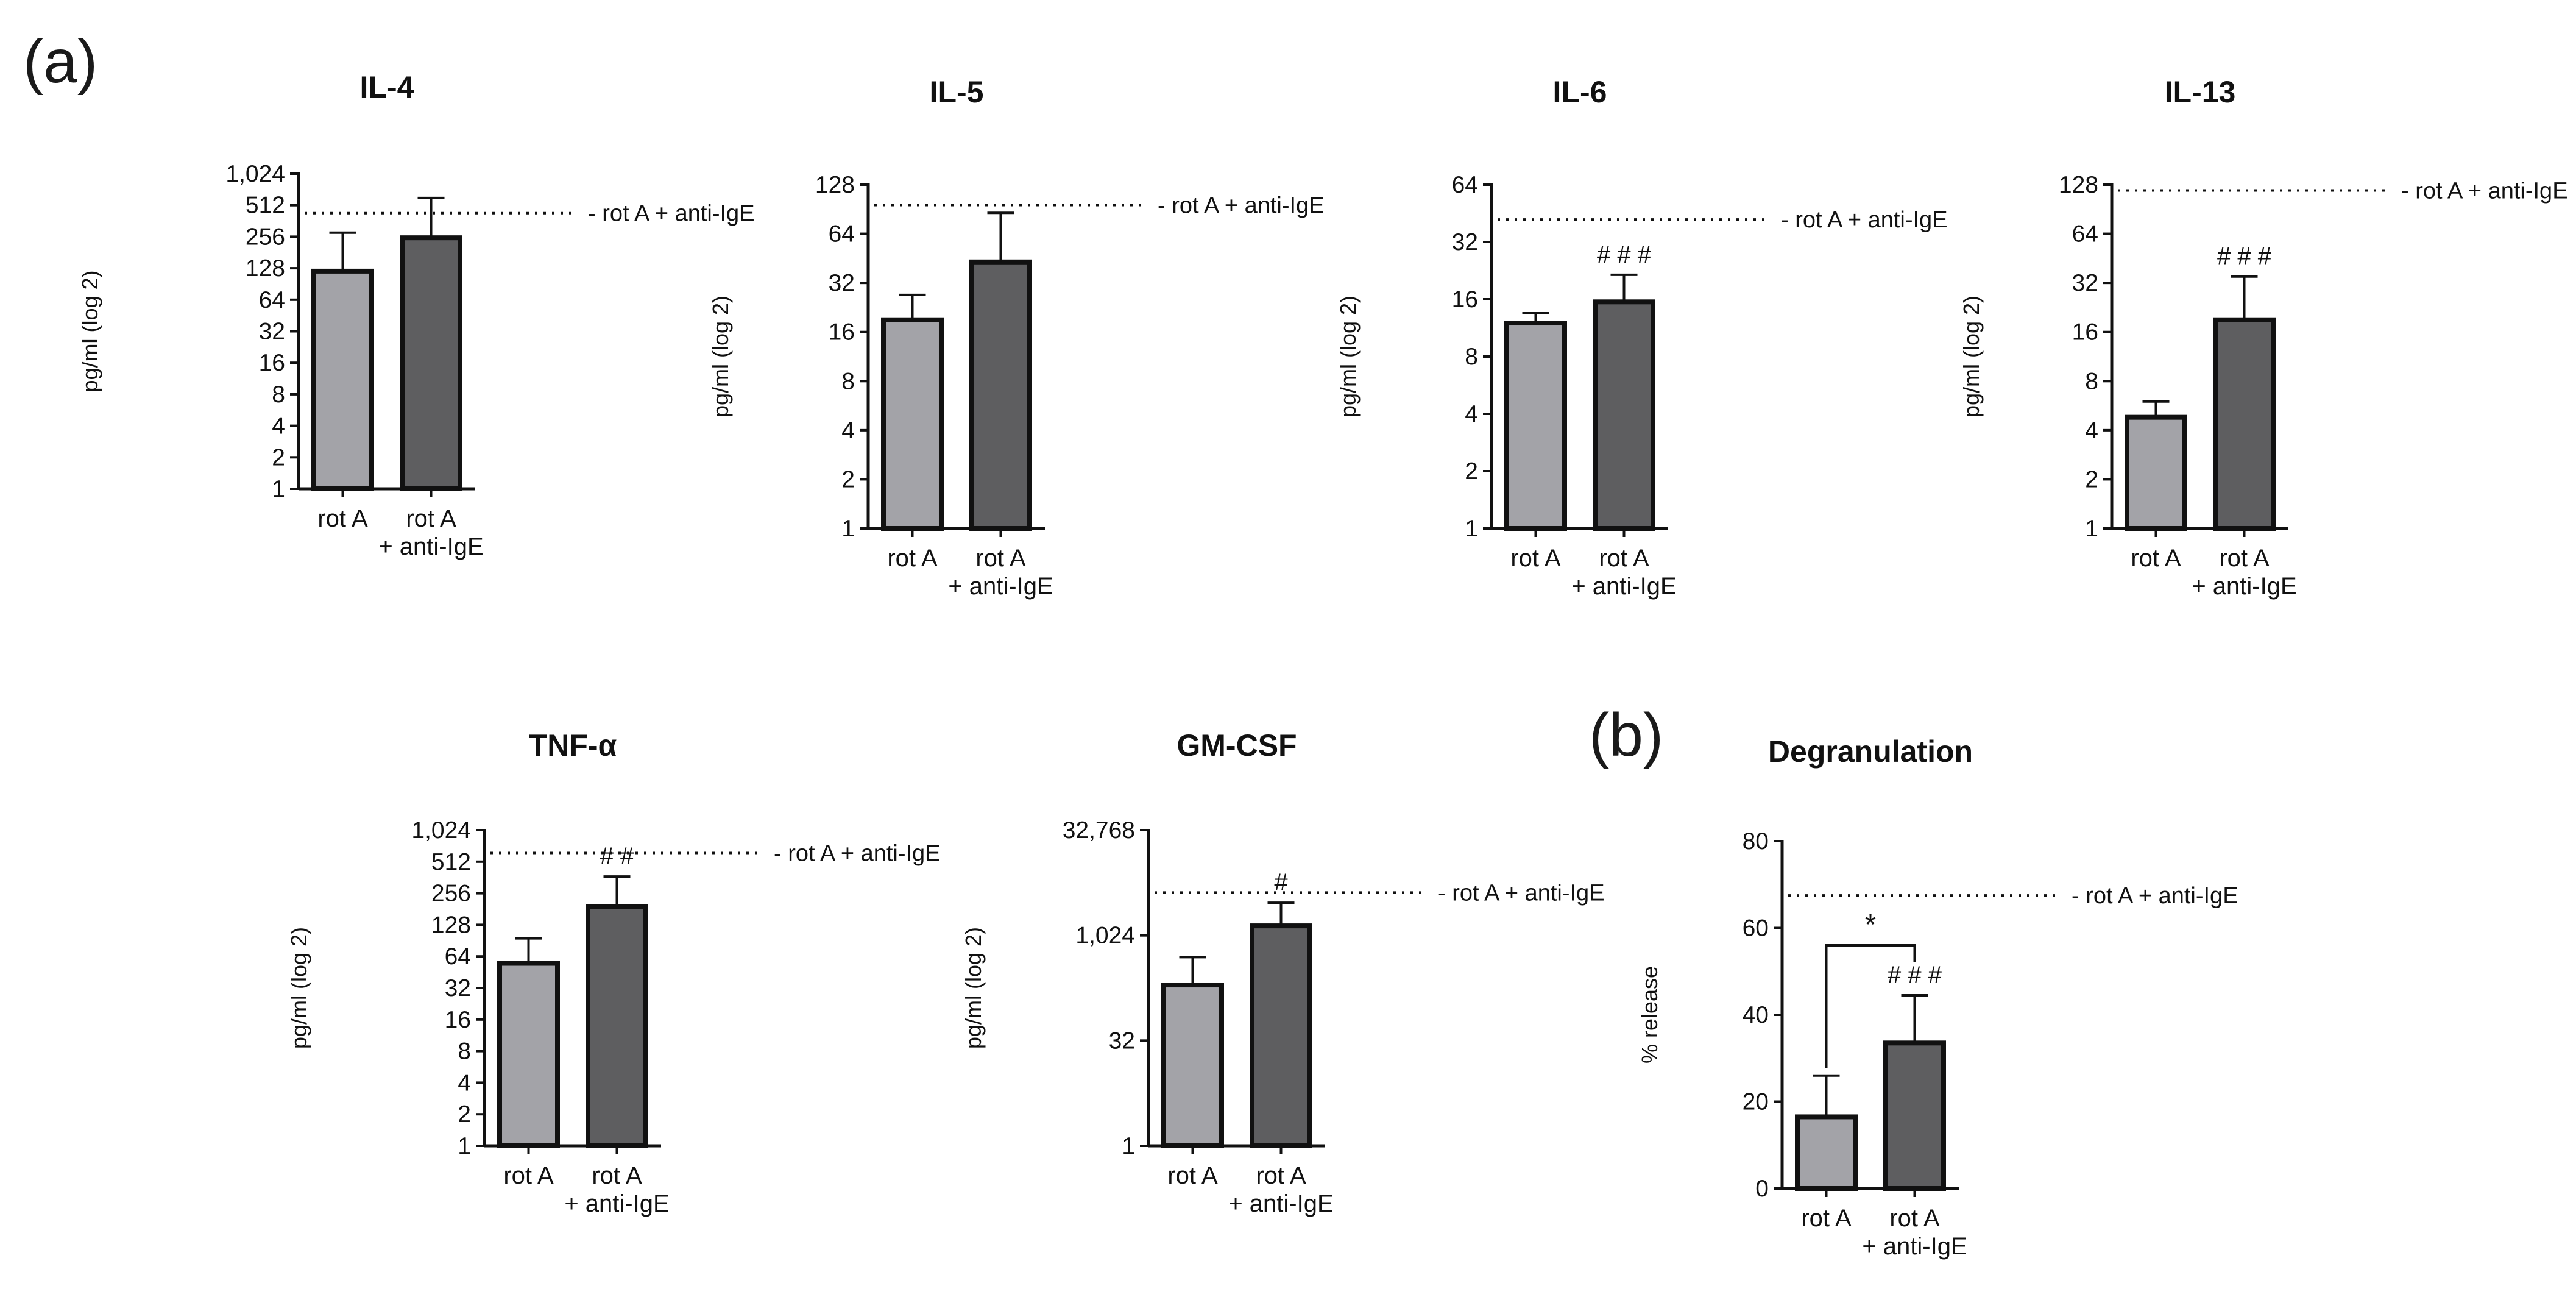 Image resolution: width=2576 pixels, height=1297 pixels. Describe the element at coordinates (1762, 1189) in the screenshot. I see `y-tick-label: 0` at that location.